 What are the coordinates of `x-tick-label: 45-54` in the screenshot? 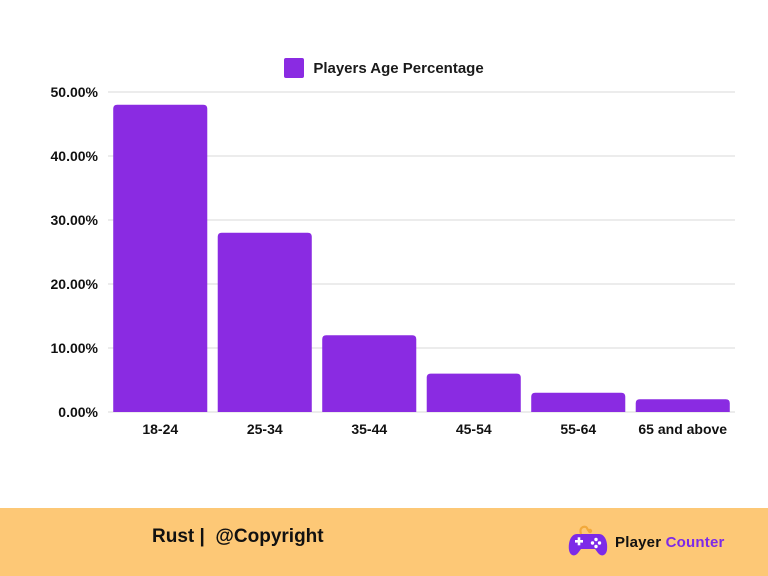 It's located at (474, 429).